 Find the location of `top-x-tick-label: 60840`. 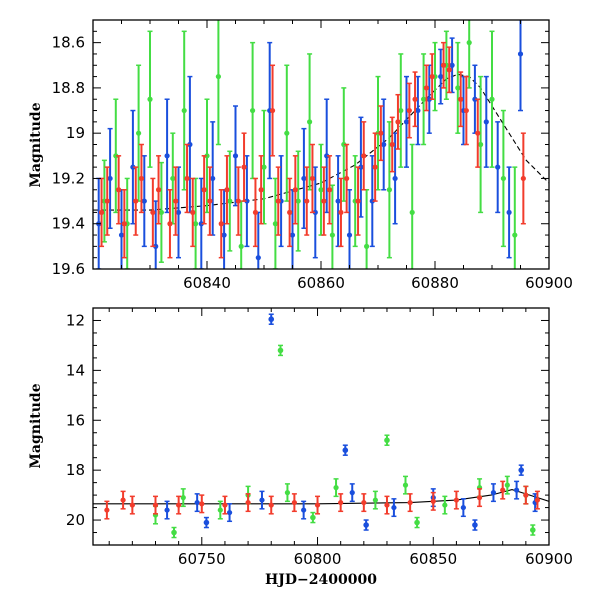

top-x-tick-label: 60840 is located at coordinates (207, 283).